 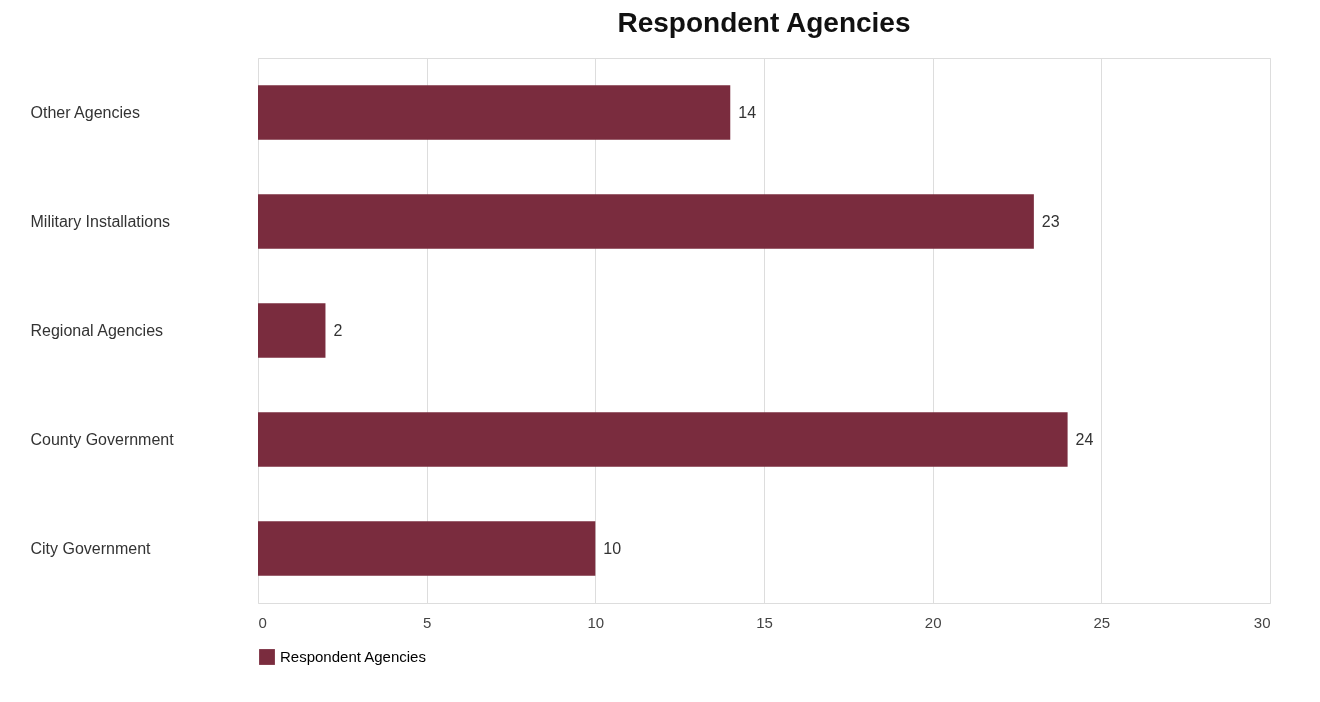 I want to click on x-tick-label: 20, so click(x=933, y=622).